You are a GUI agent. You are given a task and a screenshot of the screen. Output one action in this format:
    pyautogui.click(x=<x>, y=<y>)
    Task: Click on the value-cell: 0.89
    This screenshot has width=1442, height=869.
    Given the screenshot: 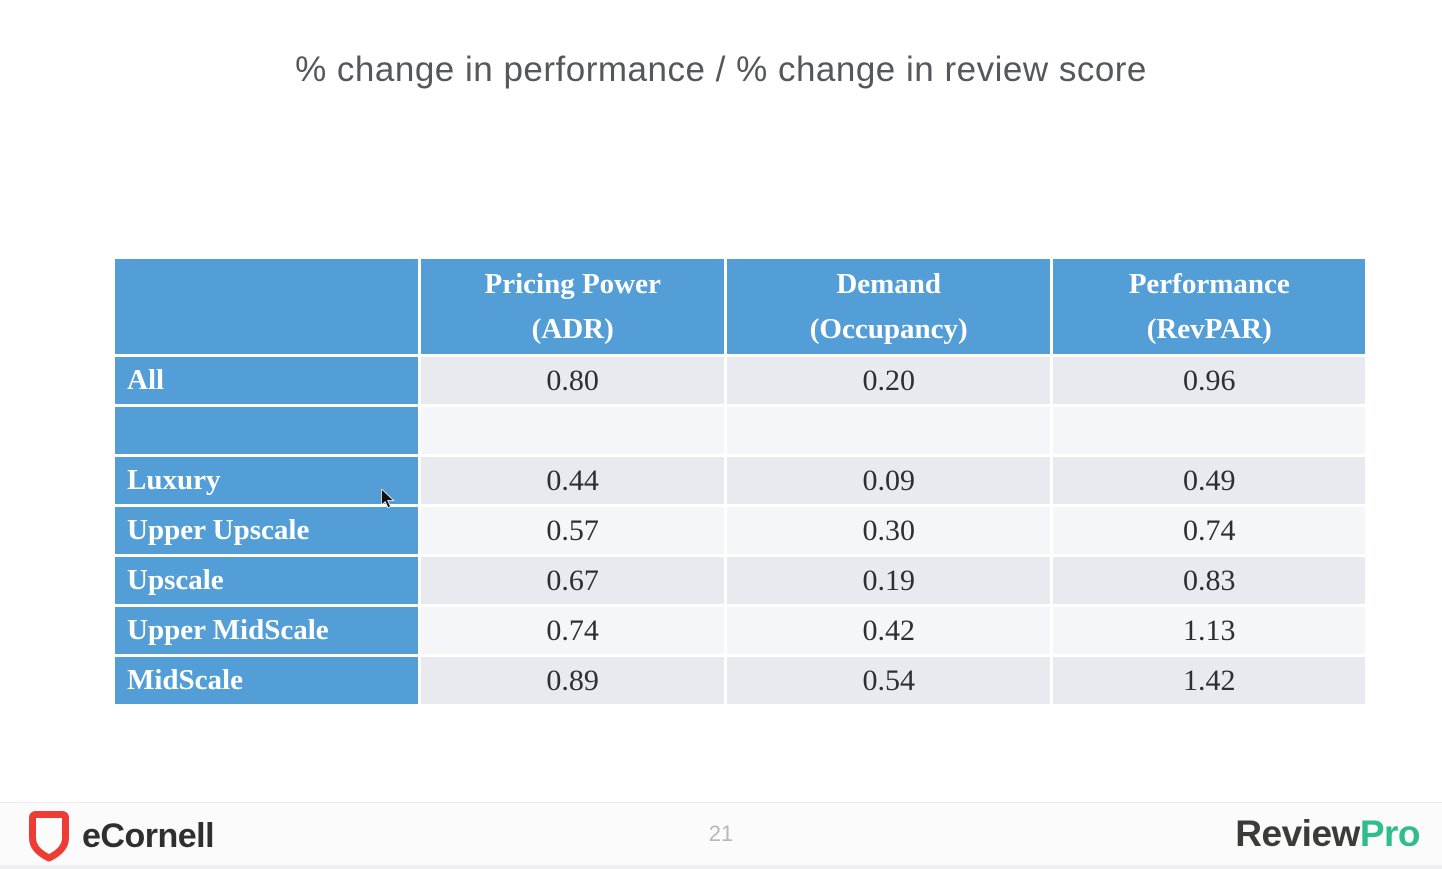 What is the action you would take?
    pyautogui.click(x=572, y=680)
    